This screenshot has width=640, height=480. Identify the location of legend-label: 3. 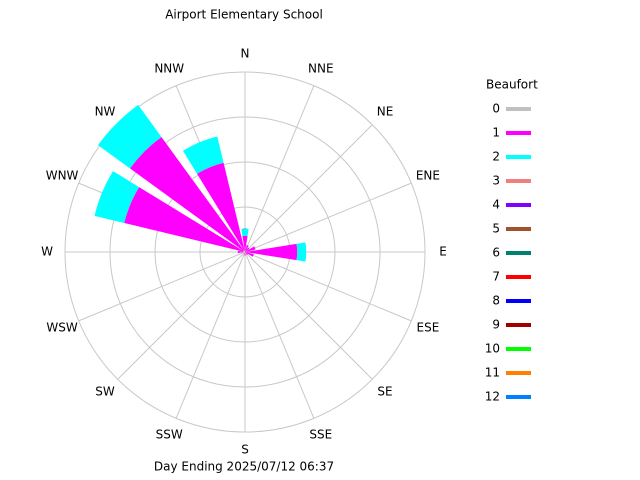
(496, 181).